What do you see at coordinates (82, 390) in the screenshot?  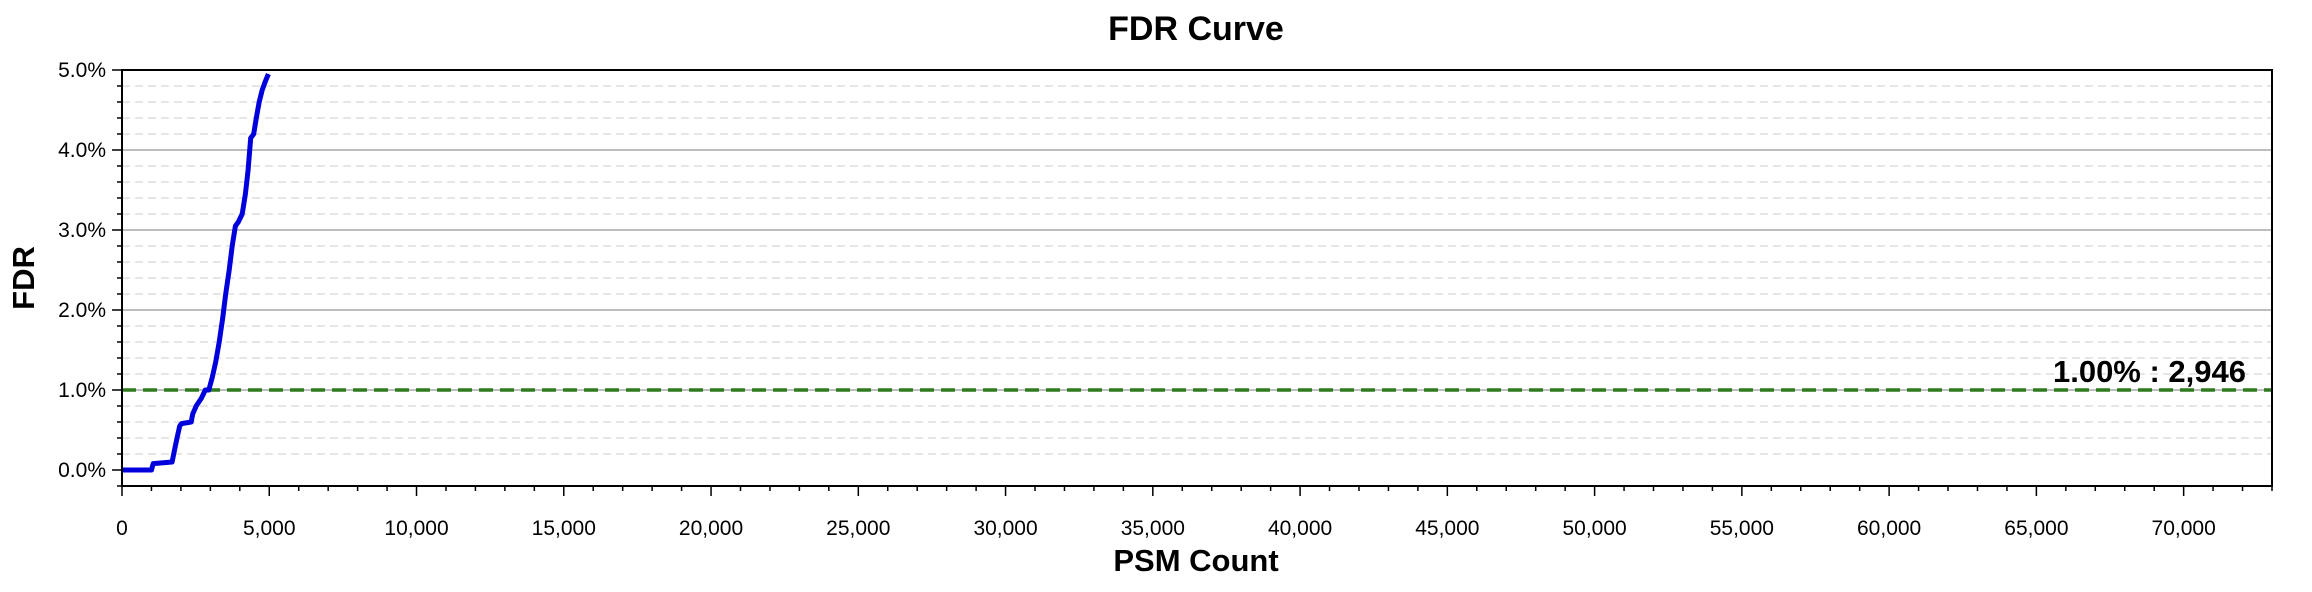 I see `y-tick-label: 1.0%` at bounding box center [82, 390].